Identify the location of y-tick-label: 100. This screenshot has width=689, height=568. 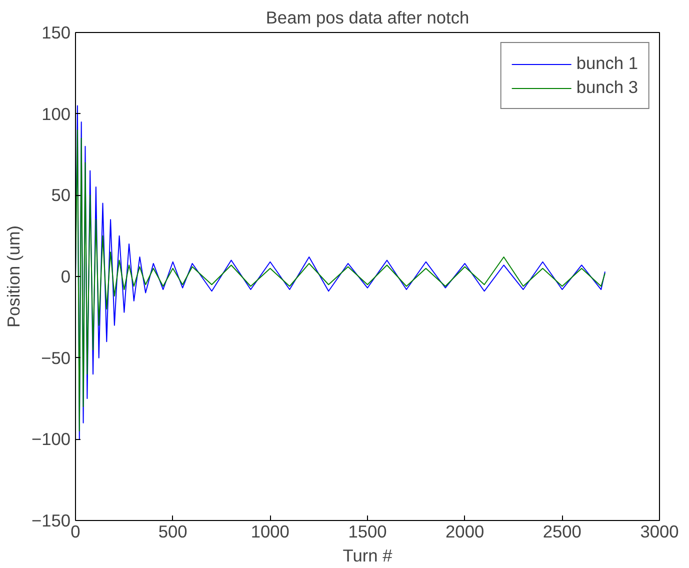
(56, 114).